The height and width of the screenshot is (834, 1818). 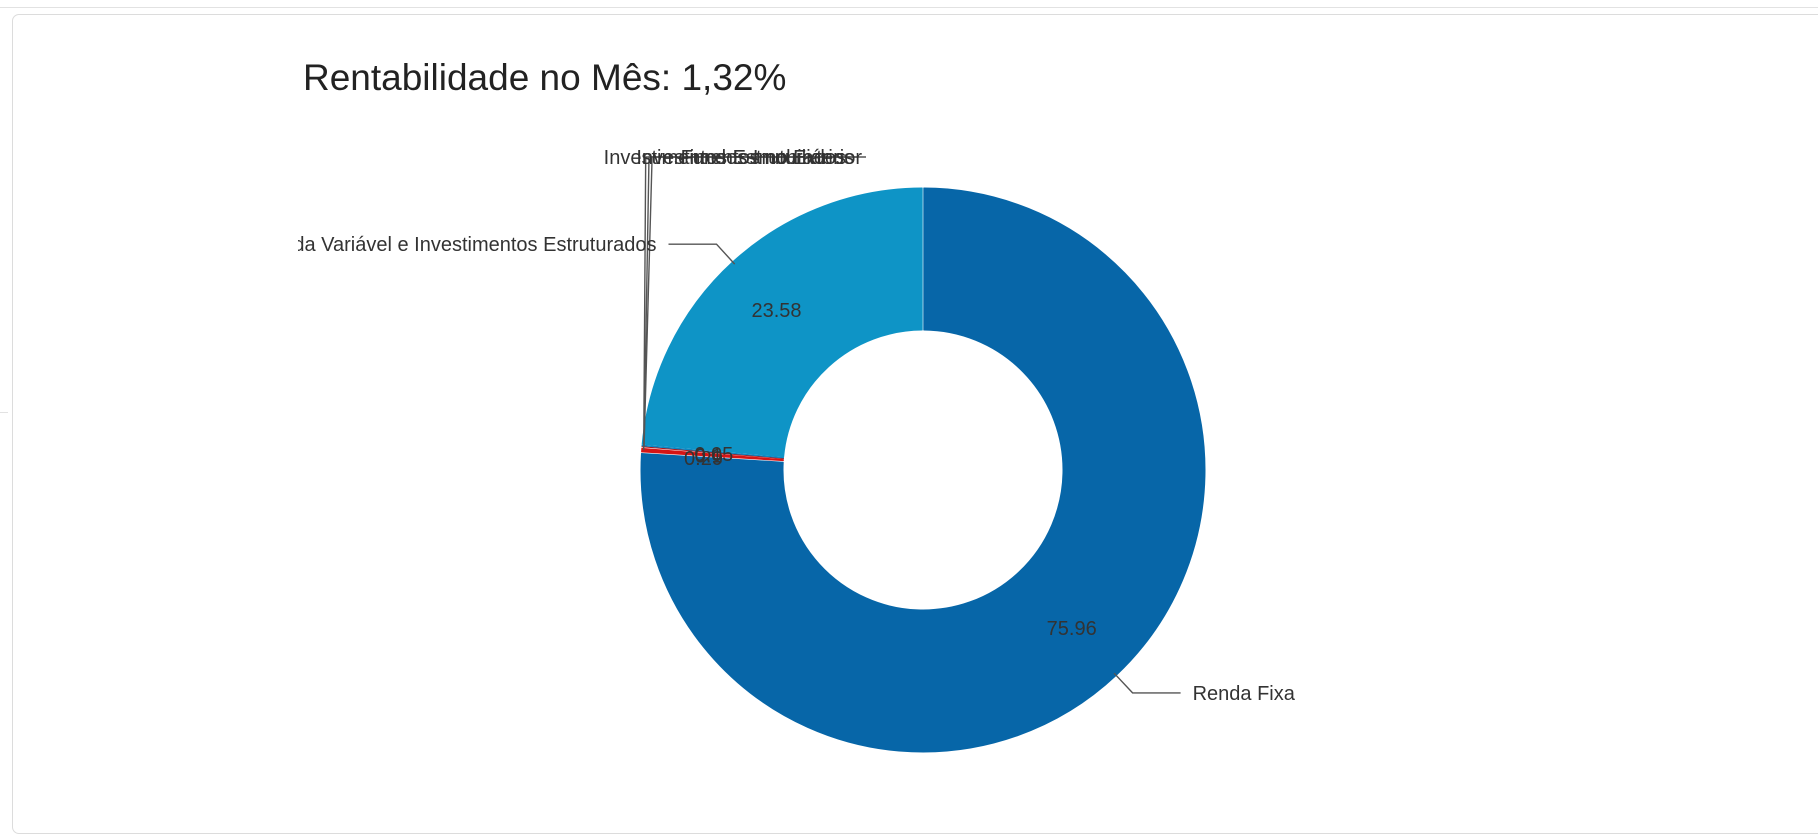 I want to click on leader-line-investimentos-no-exterior, so click(x=754, y=301).